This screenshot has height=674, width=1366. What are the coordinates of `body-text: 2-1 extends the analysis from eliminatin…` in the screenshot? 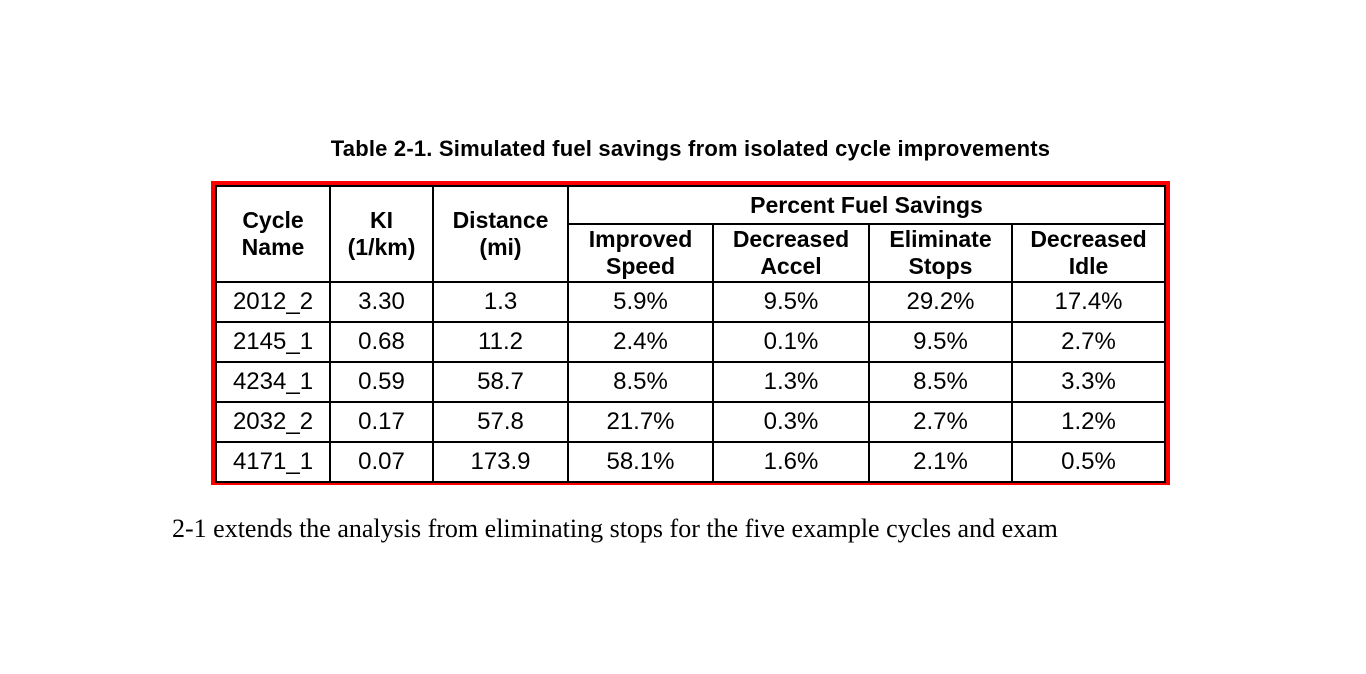 It's located at (615, 528).